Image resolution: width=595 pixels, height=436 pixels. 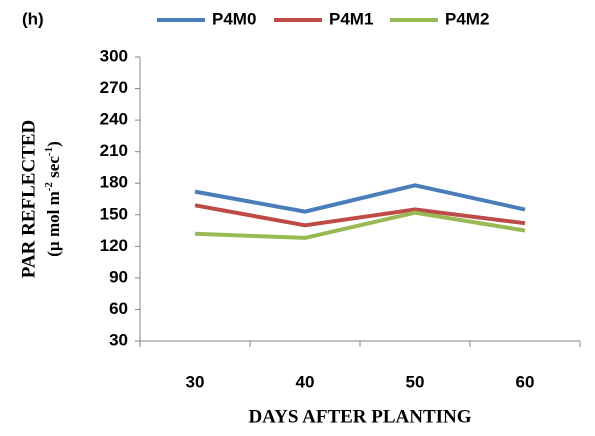 What do you see at coordinates (359, 416) in the screenshot?
I see `x-axis-title: DAYS AFTER PLANTING` at bounding box center [359, 416].